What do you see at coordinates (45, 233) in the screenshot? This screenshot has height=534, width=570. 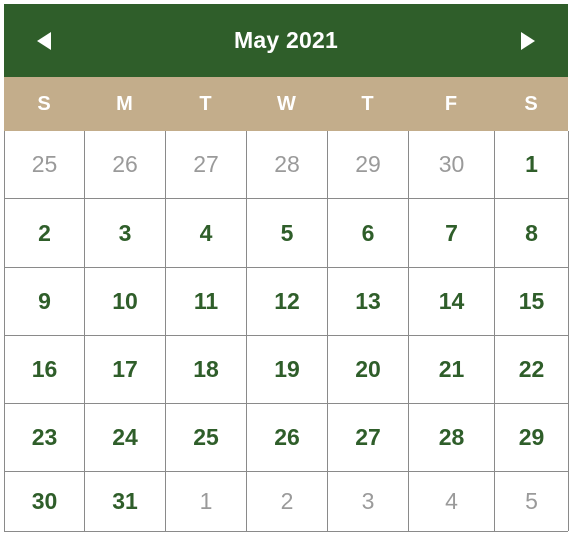 I see `day-cell: 2` at bounding box center [45, 233].